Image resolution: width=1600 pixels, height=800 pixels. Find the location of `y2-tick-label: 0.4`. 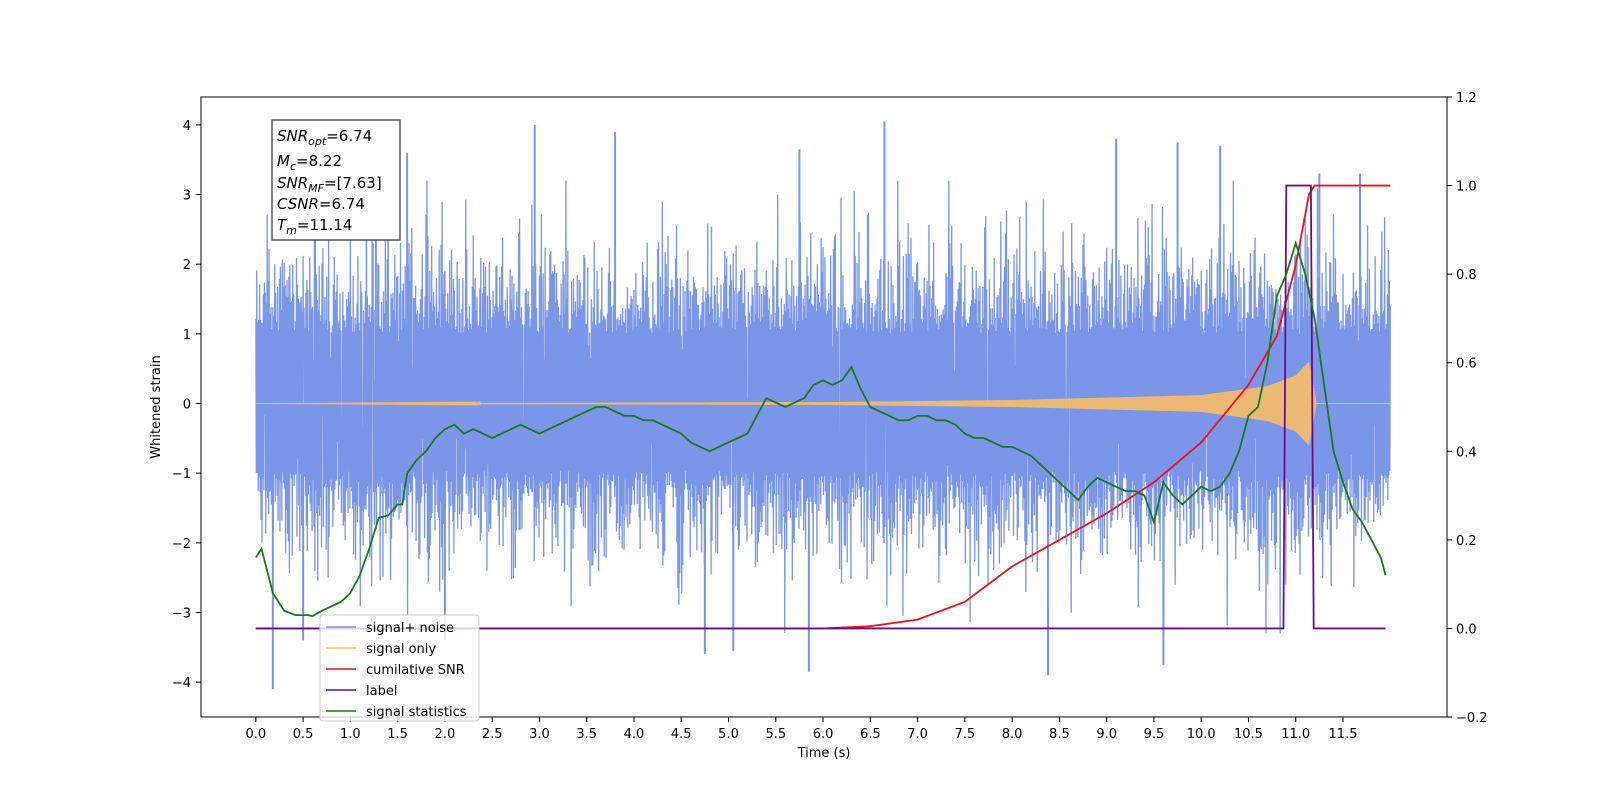

y2-tick-label: 0.4 is located at coordinates (1466, 452).